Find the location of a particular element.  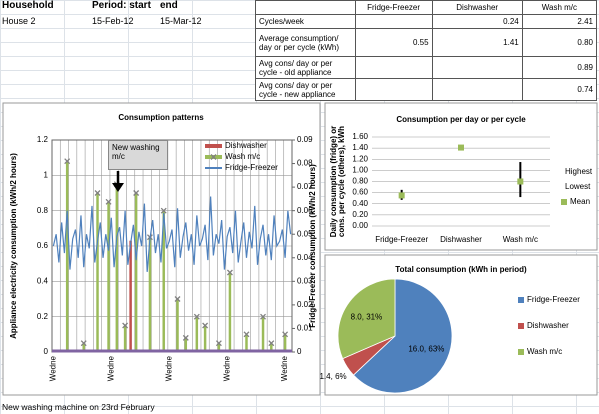

pie-slice is located at coordinates (402, 336).